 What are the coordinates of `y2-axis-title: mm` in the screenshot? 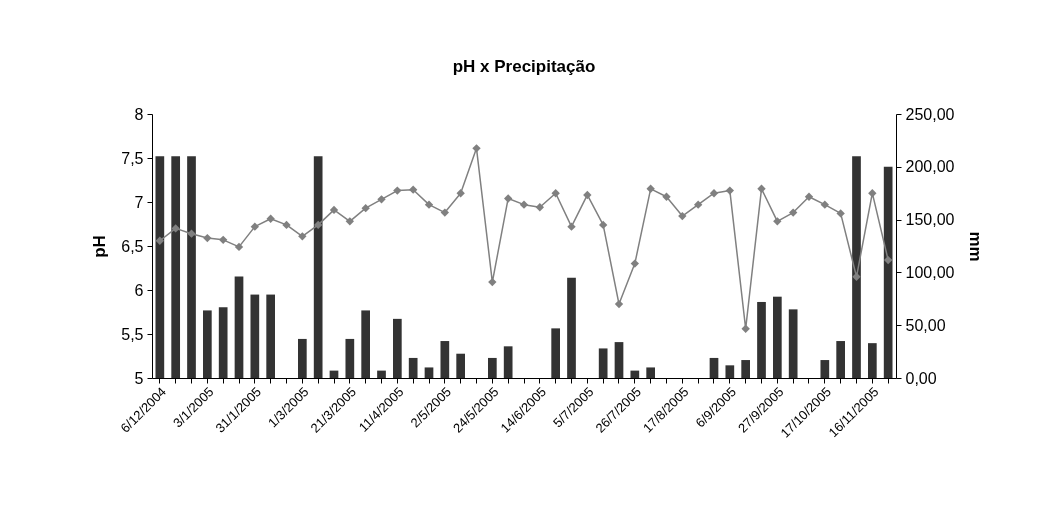 It's located at (976, 246).